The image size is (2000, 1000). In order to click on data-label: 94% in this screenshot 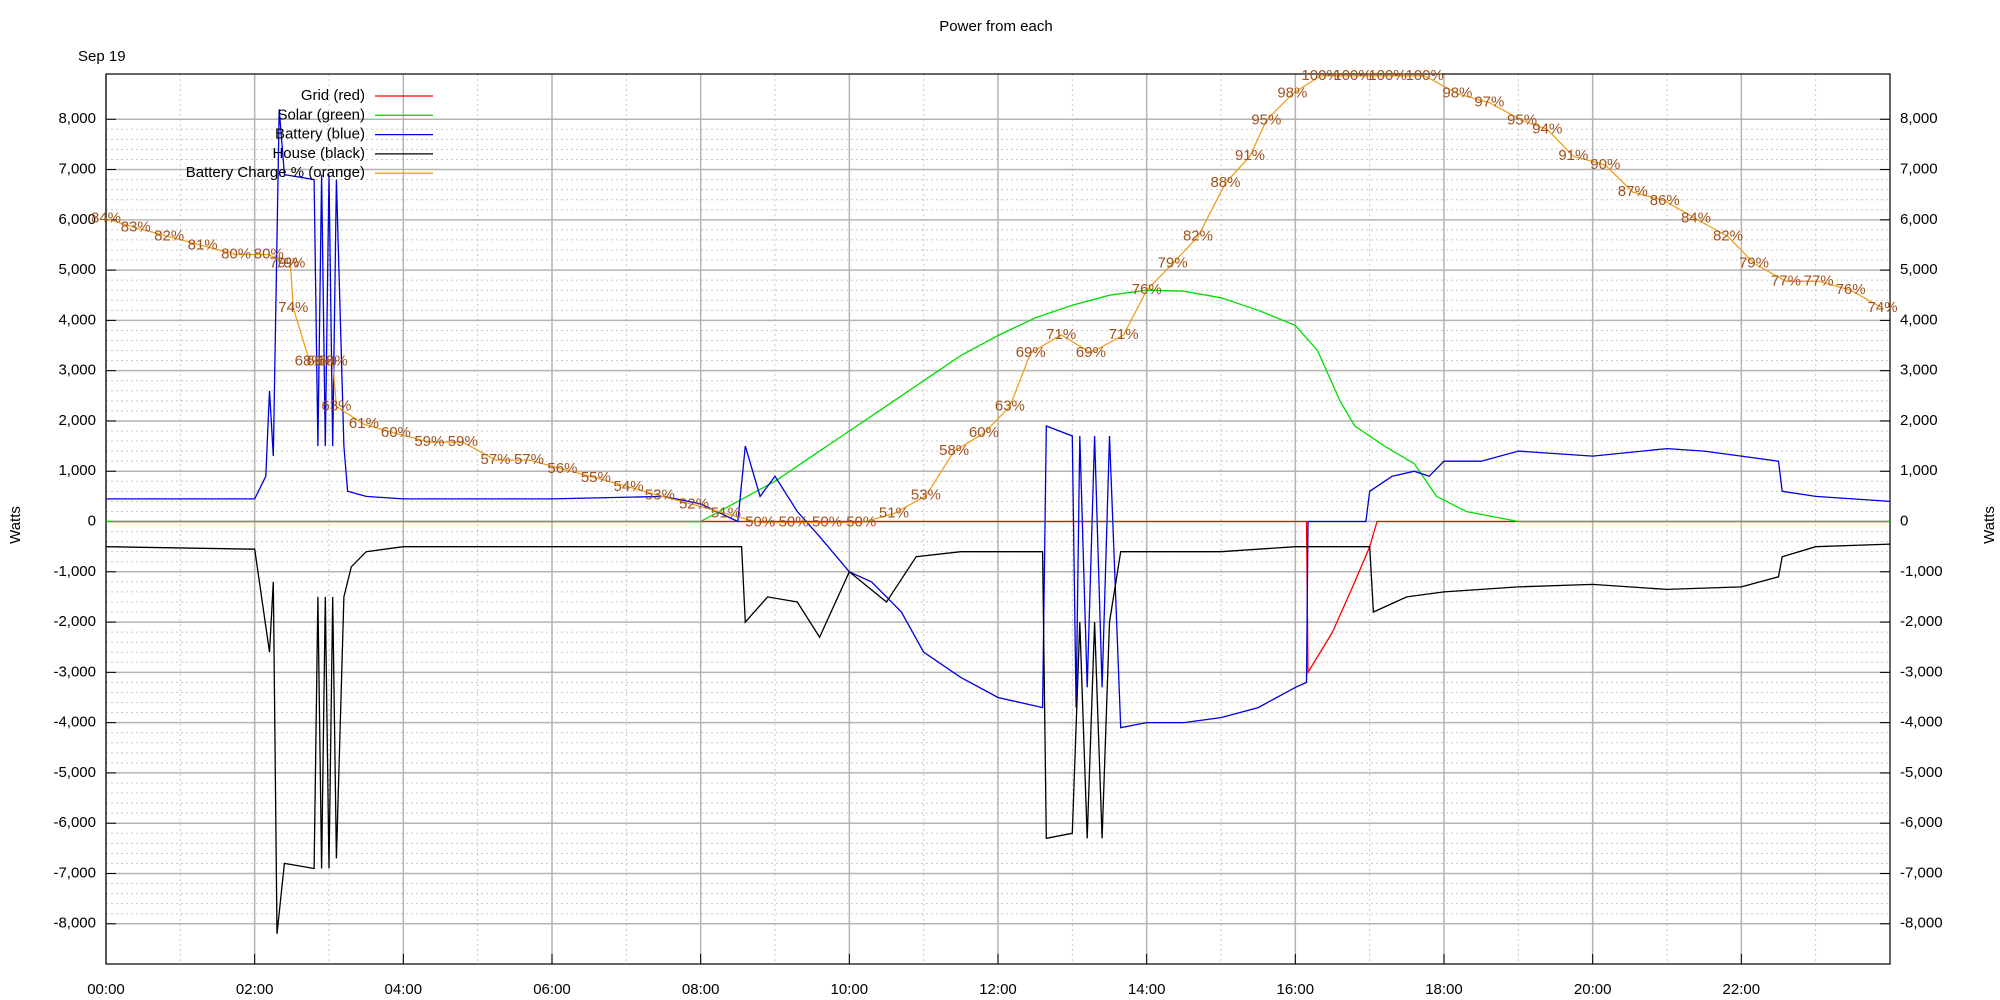, I will do `click(1547, 128)`.